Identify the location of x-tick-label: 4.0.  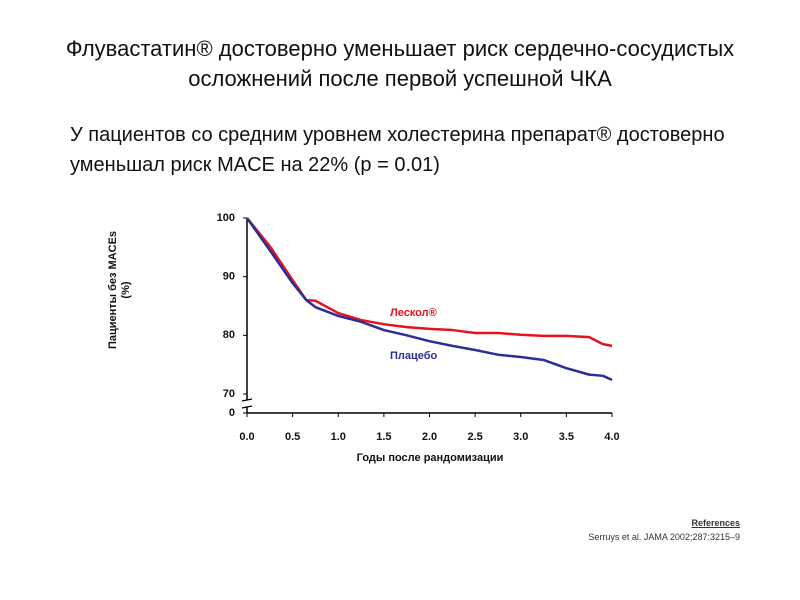
(611, 437).